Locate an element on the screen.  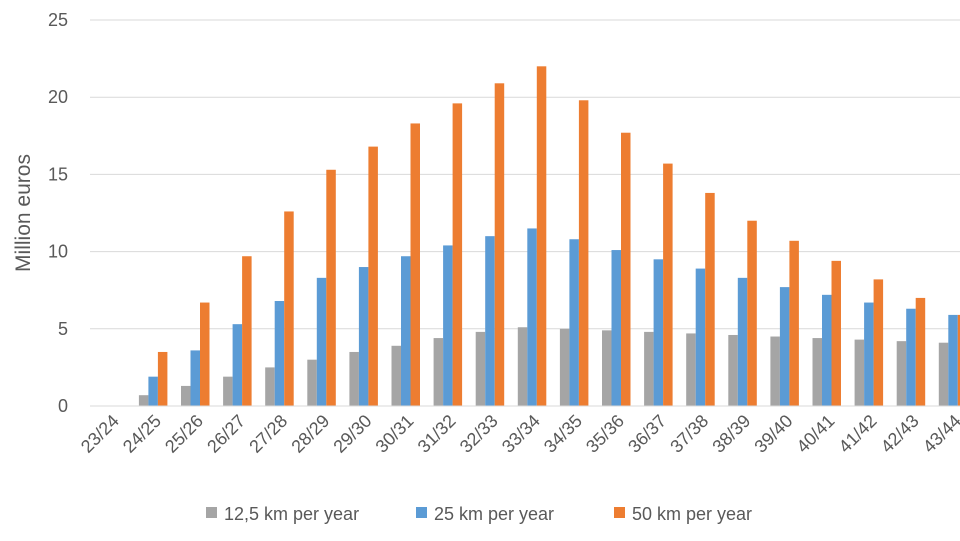
x-tick-label: 24/25 is located at coordinates (142, 434).